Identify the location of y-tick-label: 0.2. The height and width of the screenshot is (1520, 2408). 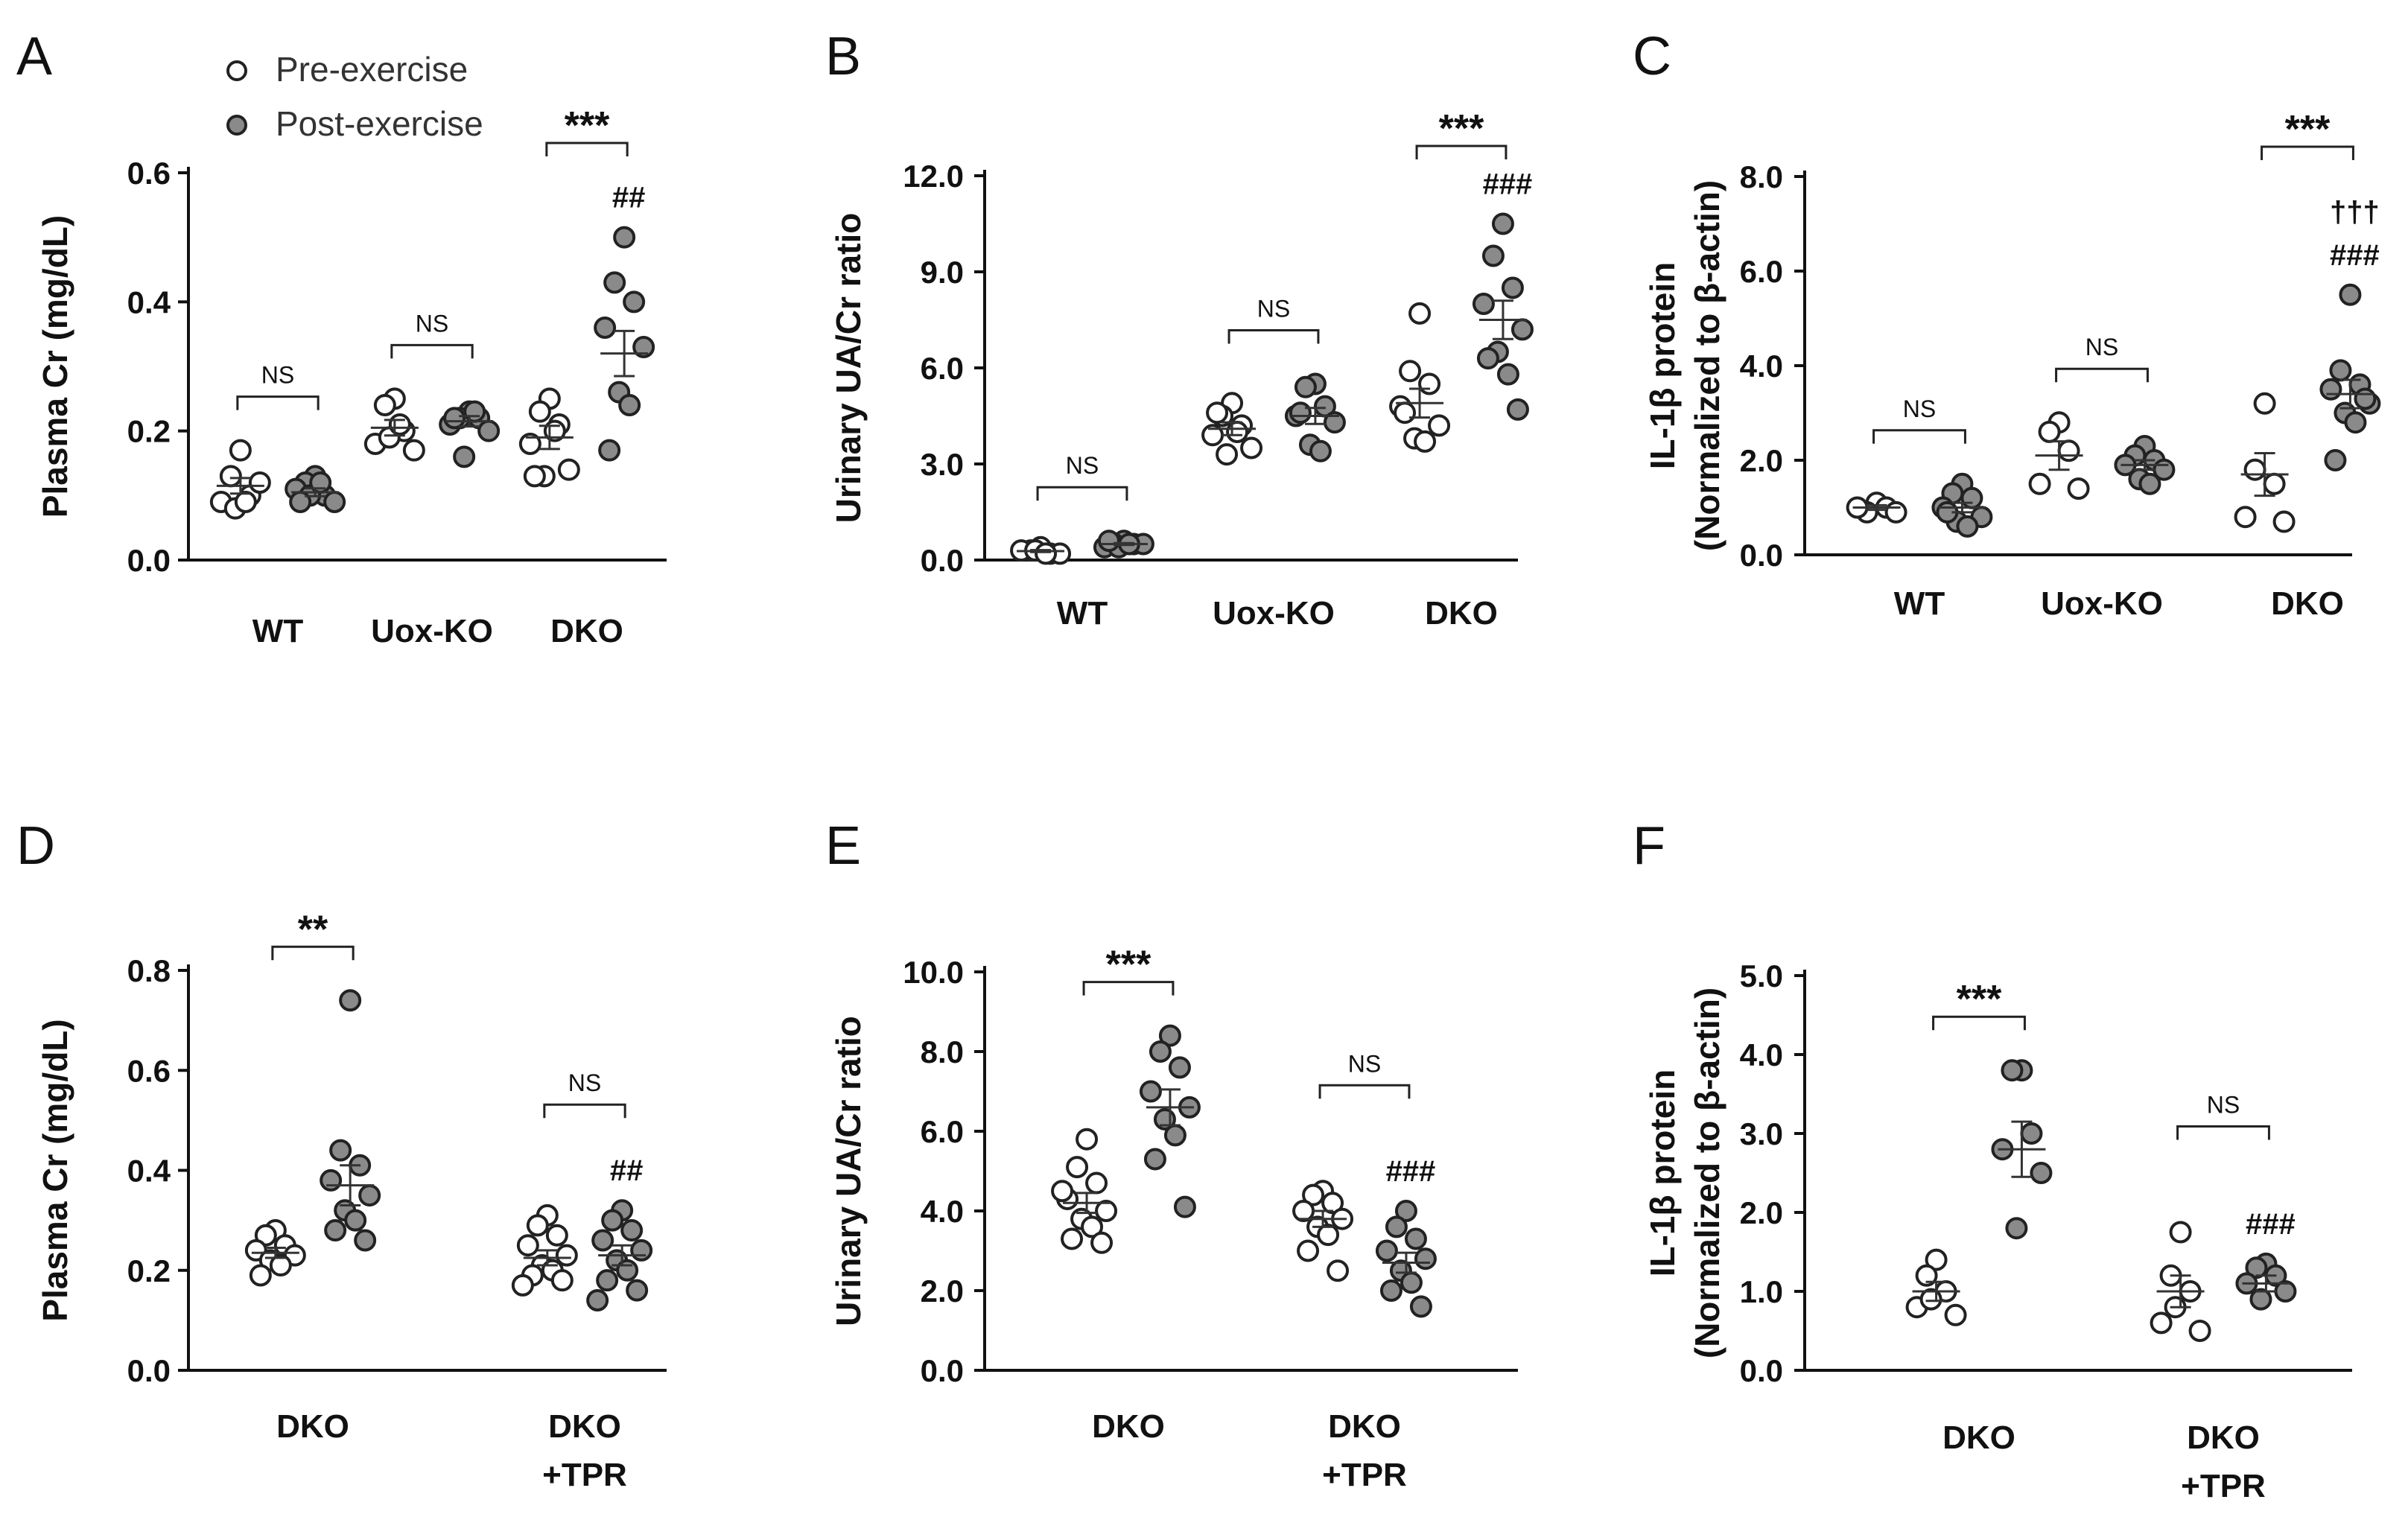
(149, 431).